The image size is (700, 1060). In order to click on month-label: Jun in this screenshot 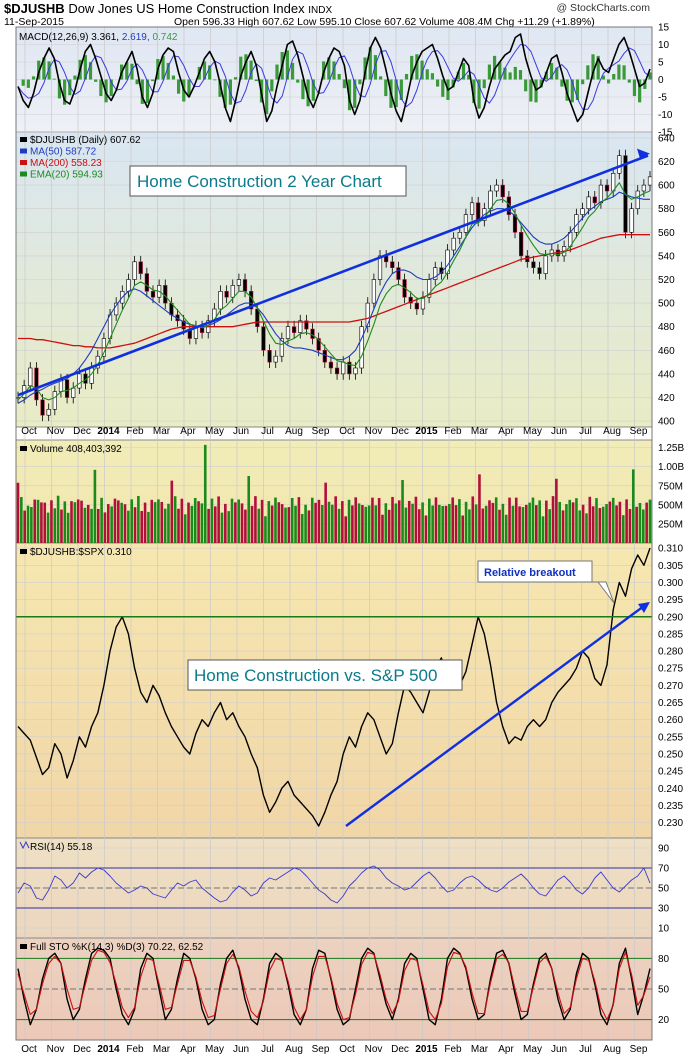, I will do `click(241, 431)`.